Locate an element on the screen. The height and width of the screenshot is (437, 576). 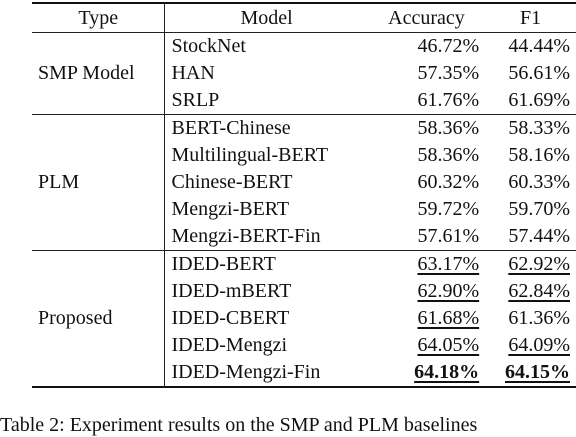
table-row: IDED-Mengzi-Fin 64.18% 64.15% is located at coordinates (304, 373).